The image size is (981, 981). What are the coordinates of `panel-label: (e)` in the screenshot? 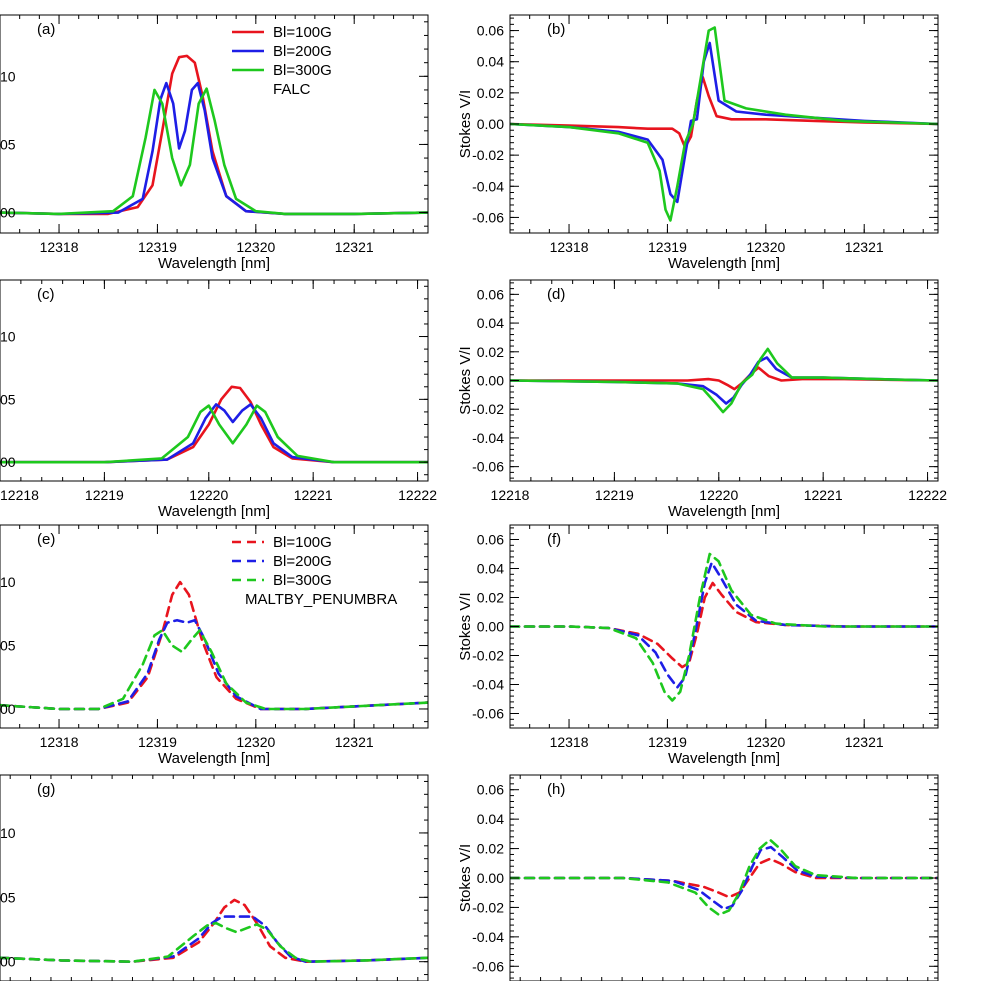 It's located at (46, 539).